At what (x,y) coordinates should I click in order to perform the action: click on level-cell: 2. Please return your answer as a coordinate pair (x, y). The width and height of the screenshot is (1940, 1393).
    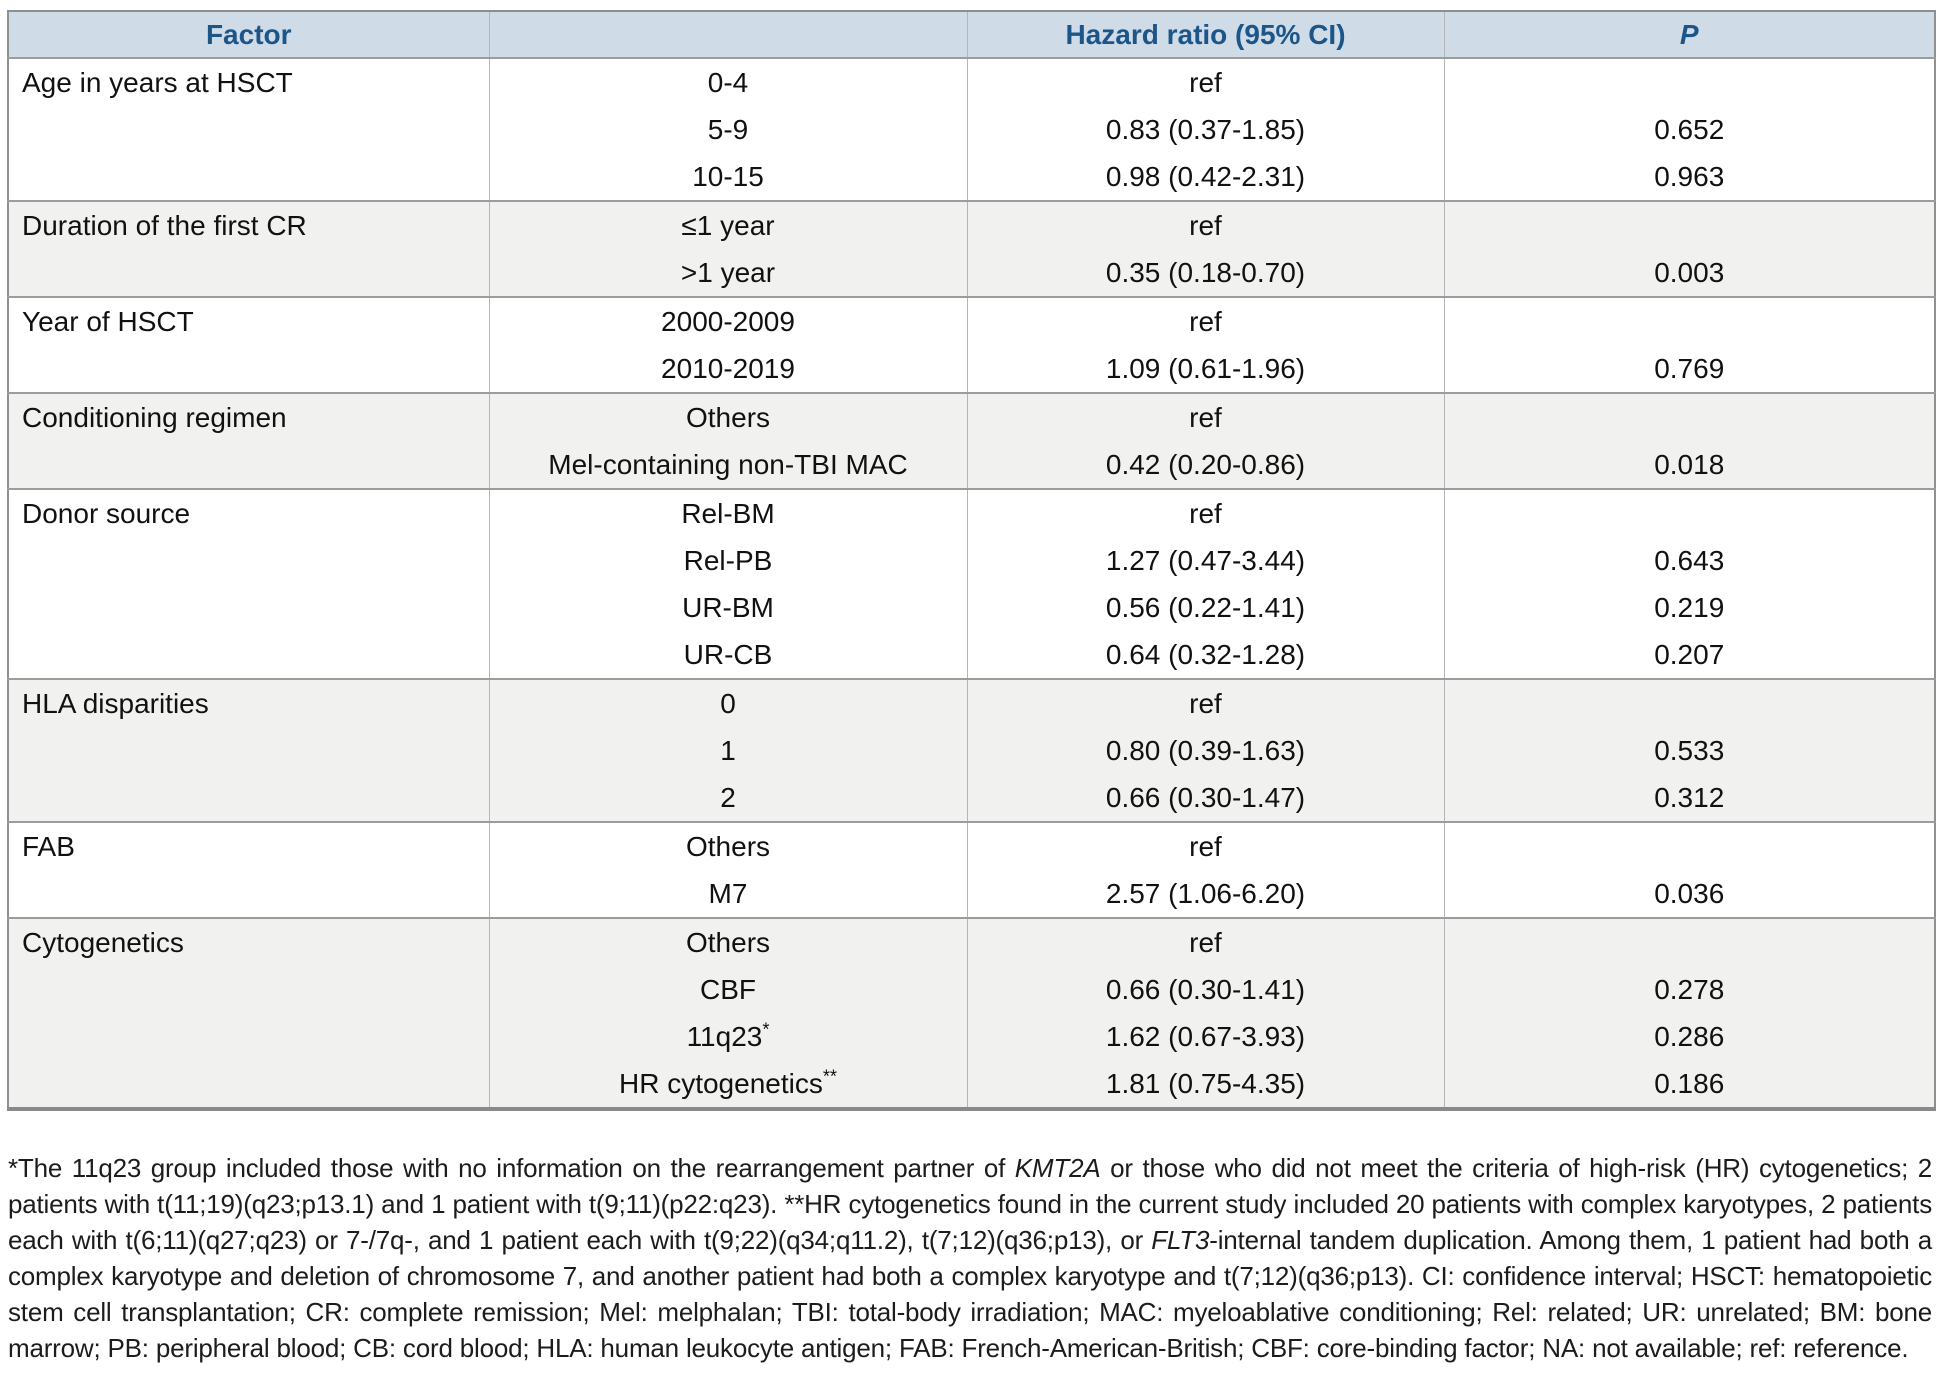
    Looking at the image, I should click on (727, 798).